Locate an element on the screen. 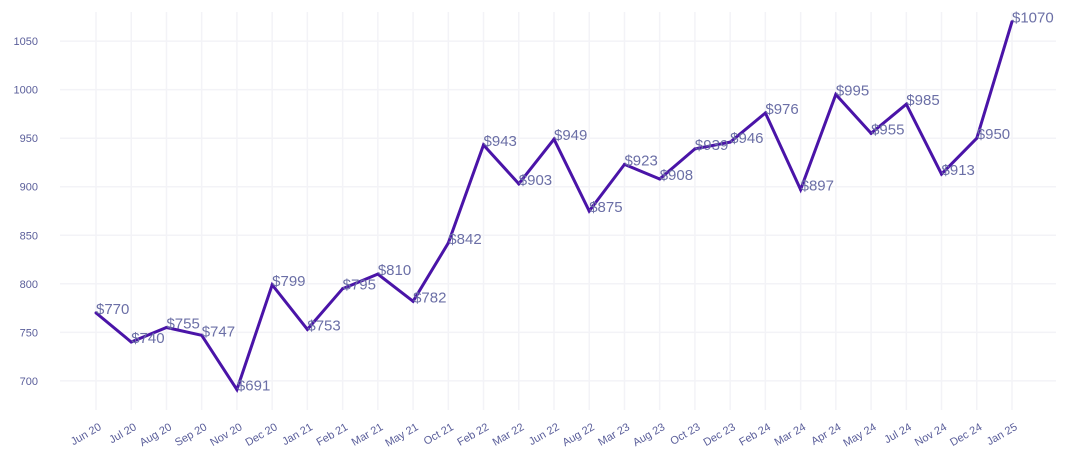  data-label: $1070 is located at coordinates (1033, 18).